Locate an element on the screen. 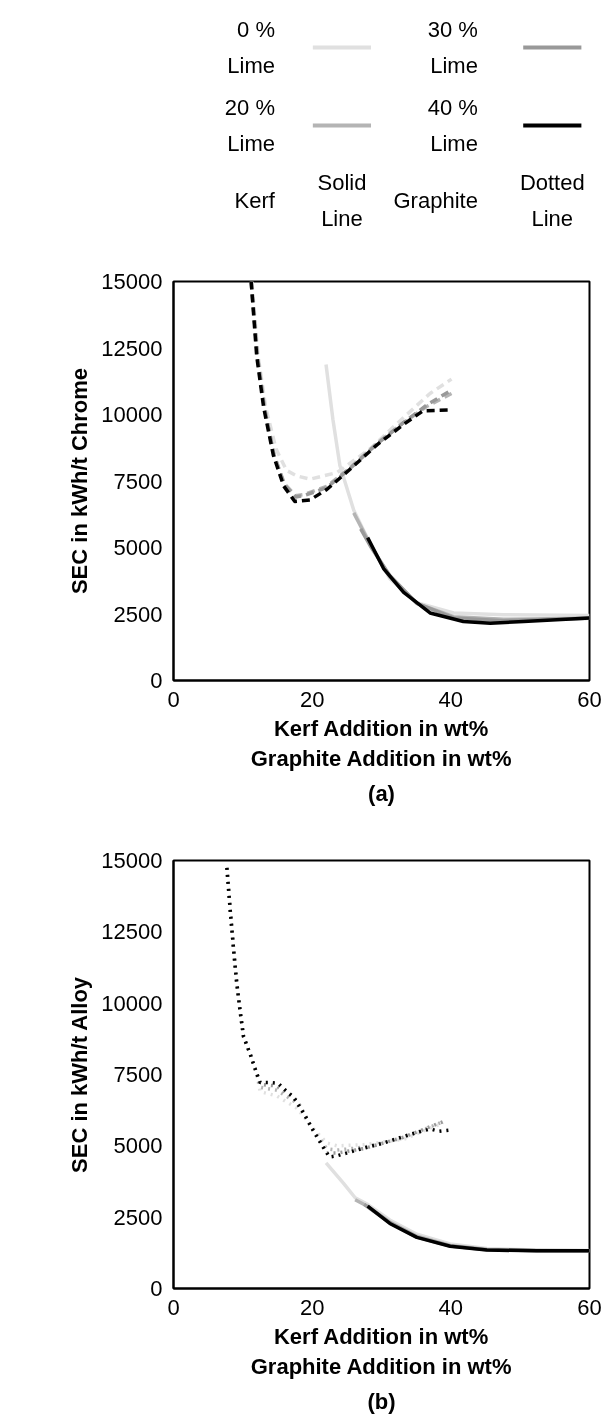 The width and height of the screenshot is (615, 1418). text: Dotted Line is located at coordinates (552, 200).